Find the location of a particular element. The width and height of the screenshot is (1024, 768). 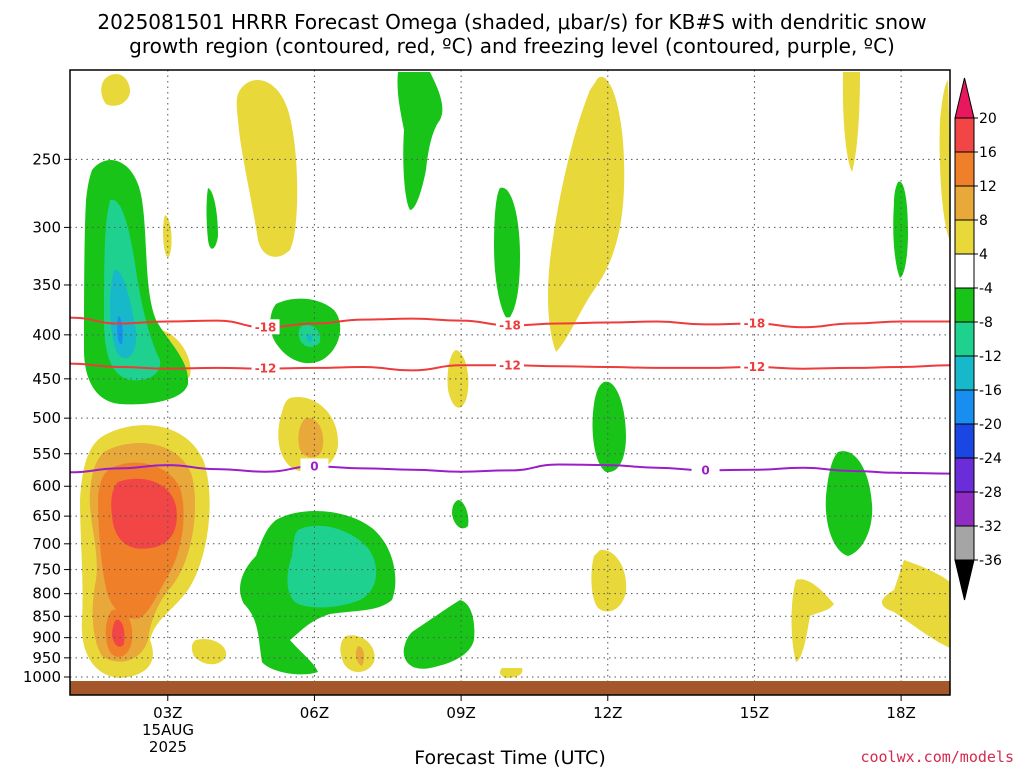

y-tick-label: 250 is located at coordinates (46, 159).